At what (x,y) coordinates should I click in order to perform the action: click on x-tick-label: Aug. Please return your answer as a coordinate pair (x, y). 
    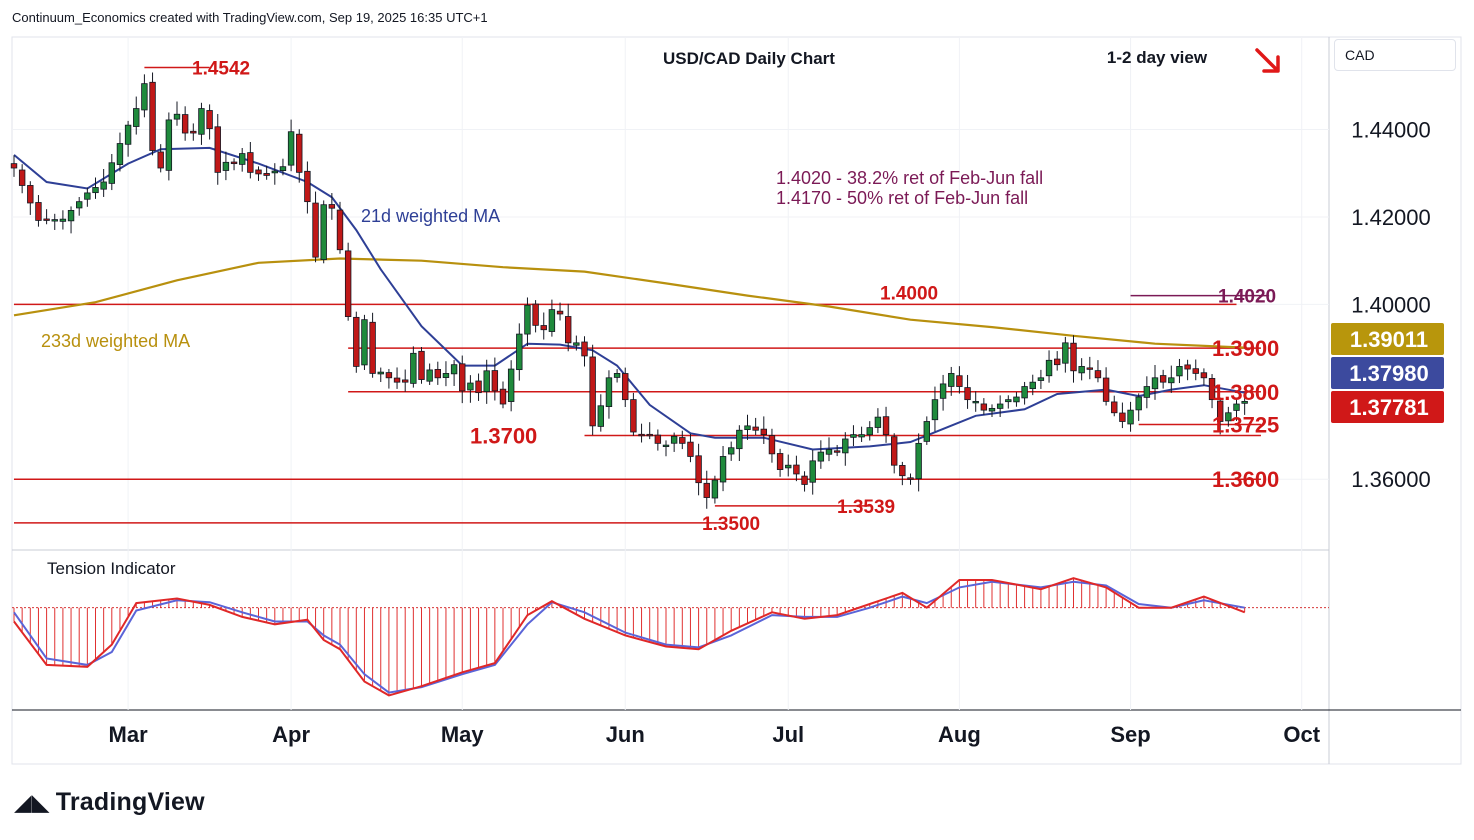
    Looking at the image, I should click on (959, 734).